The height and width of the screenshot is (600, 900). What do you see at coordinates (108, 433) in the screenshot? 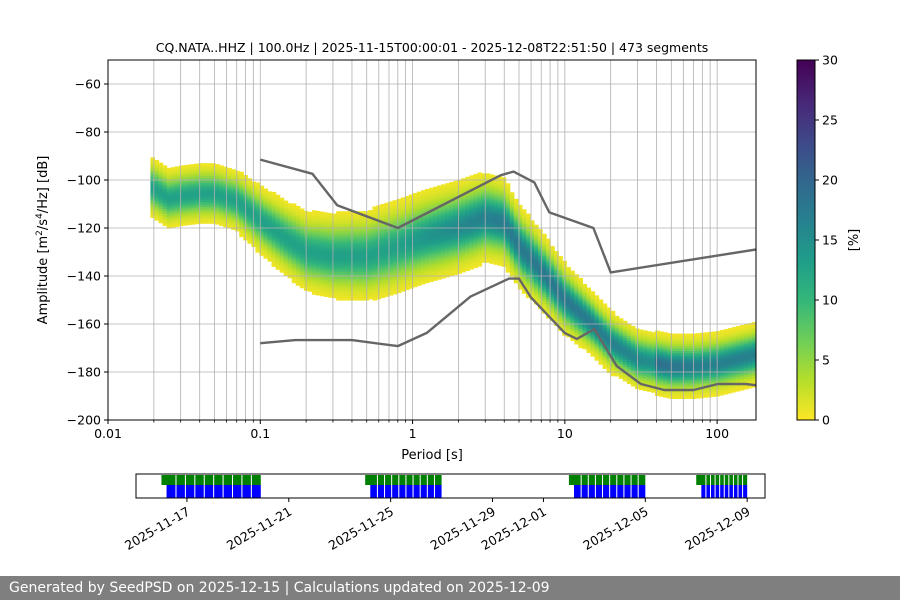
I see `x-tick-label: 0.01` at bounding box center [108, 433].